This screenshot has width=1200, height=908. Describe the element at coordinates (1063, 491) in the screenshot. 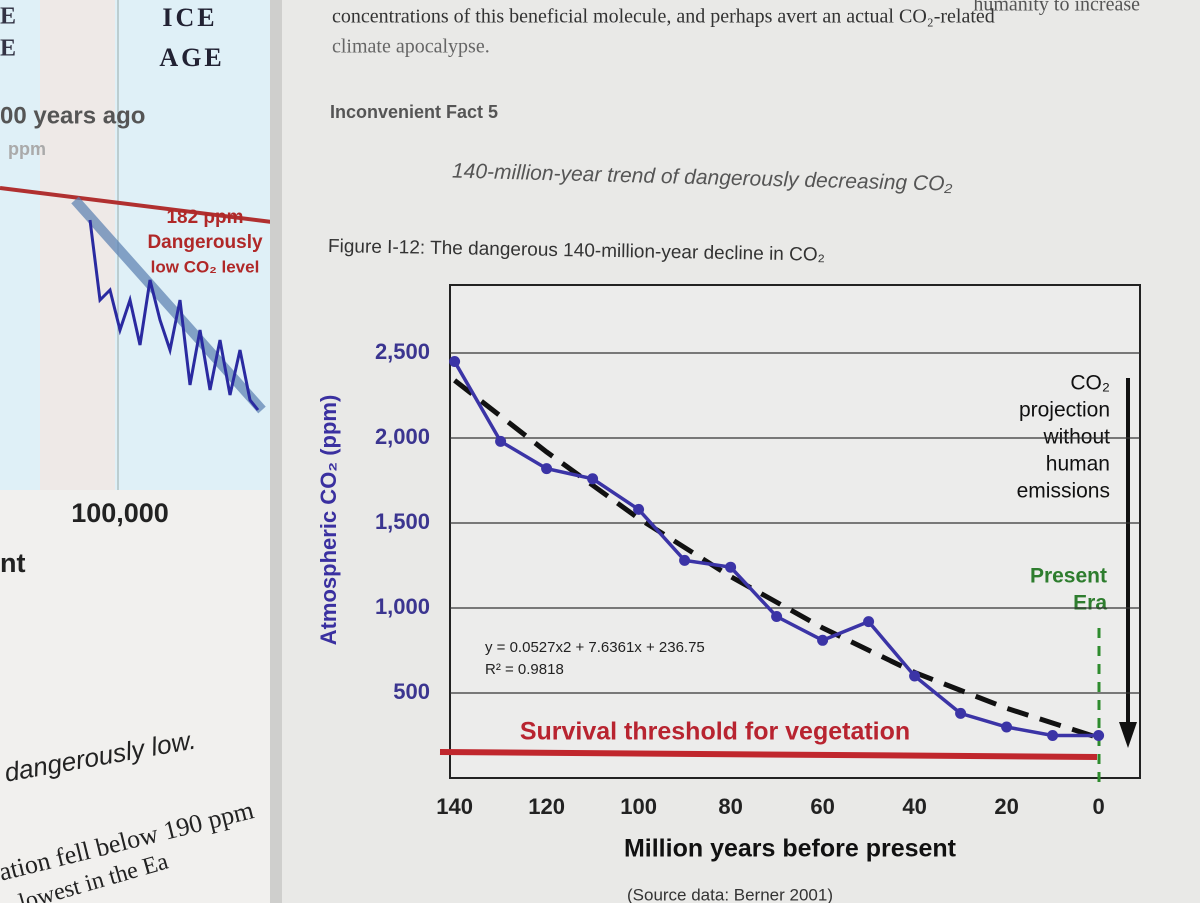

I see `projection-label: emissions` at that location.